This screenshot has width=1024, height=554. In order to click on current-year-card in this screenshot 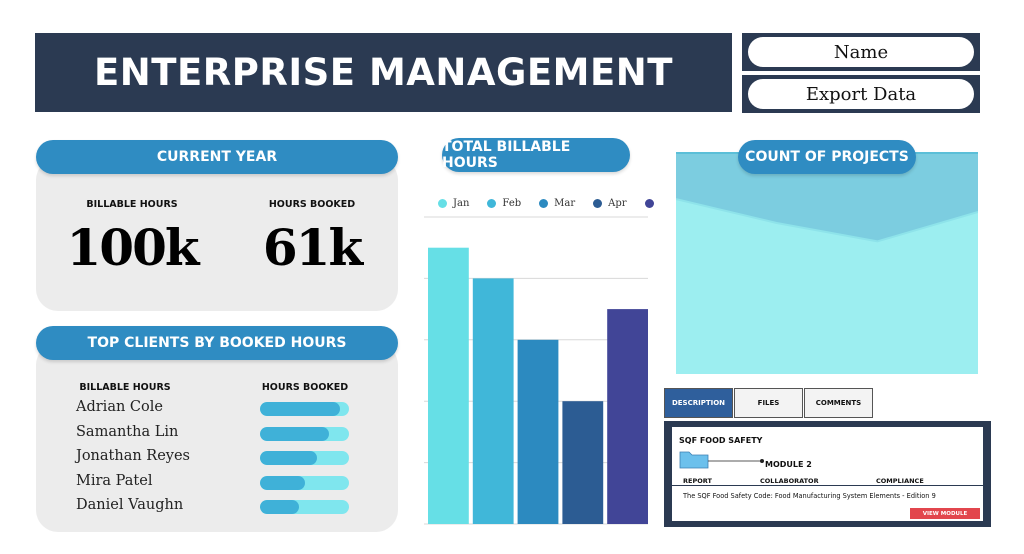, I will do `click(217, 234)`.